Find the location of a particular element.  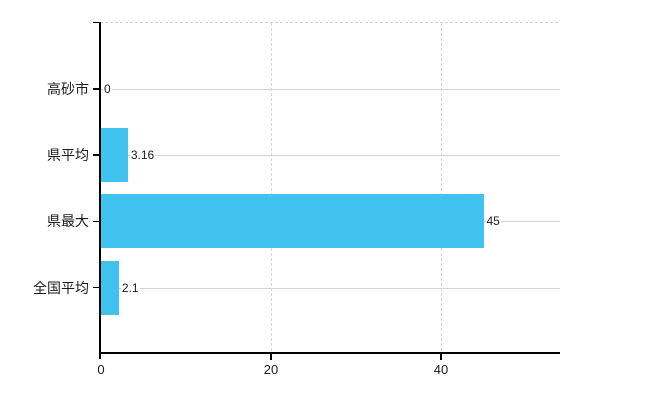

category-label: 県最大 is located at coordinates (68, 221).